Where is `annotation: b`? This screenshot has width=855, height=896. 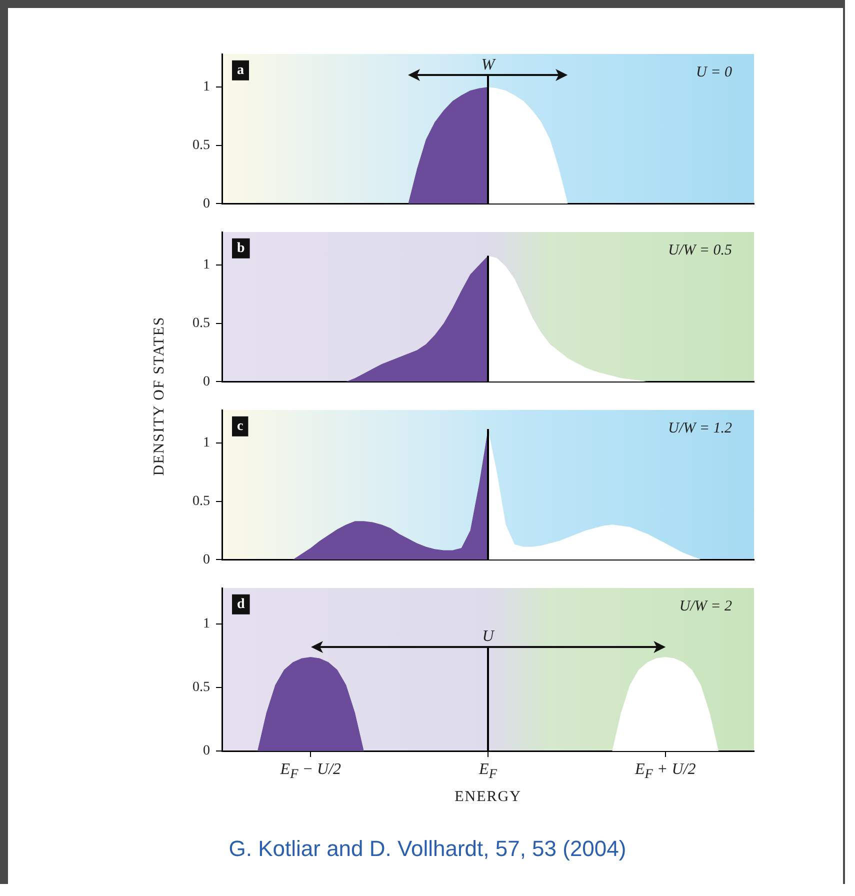 annotation: b is located at coordinates (240, 248).